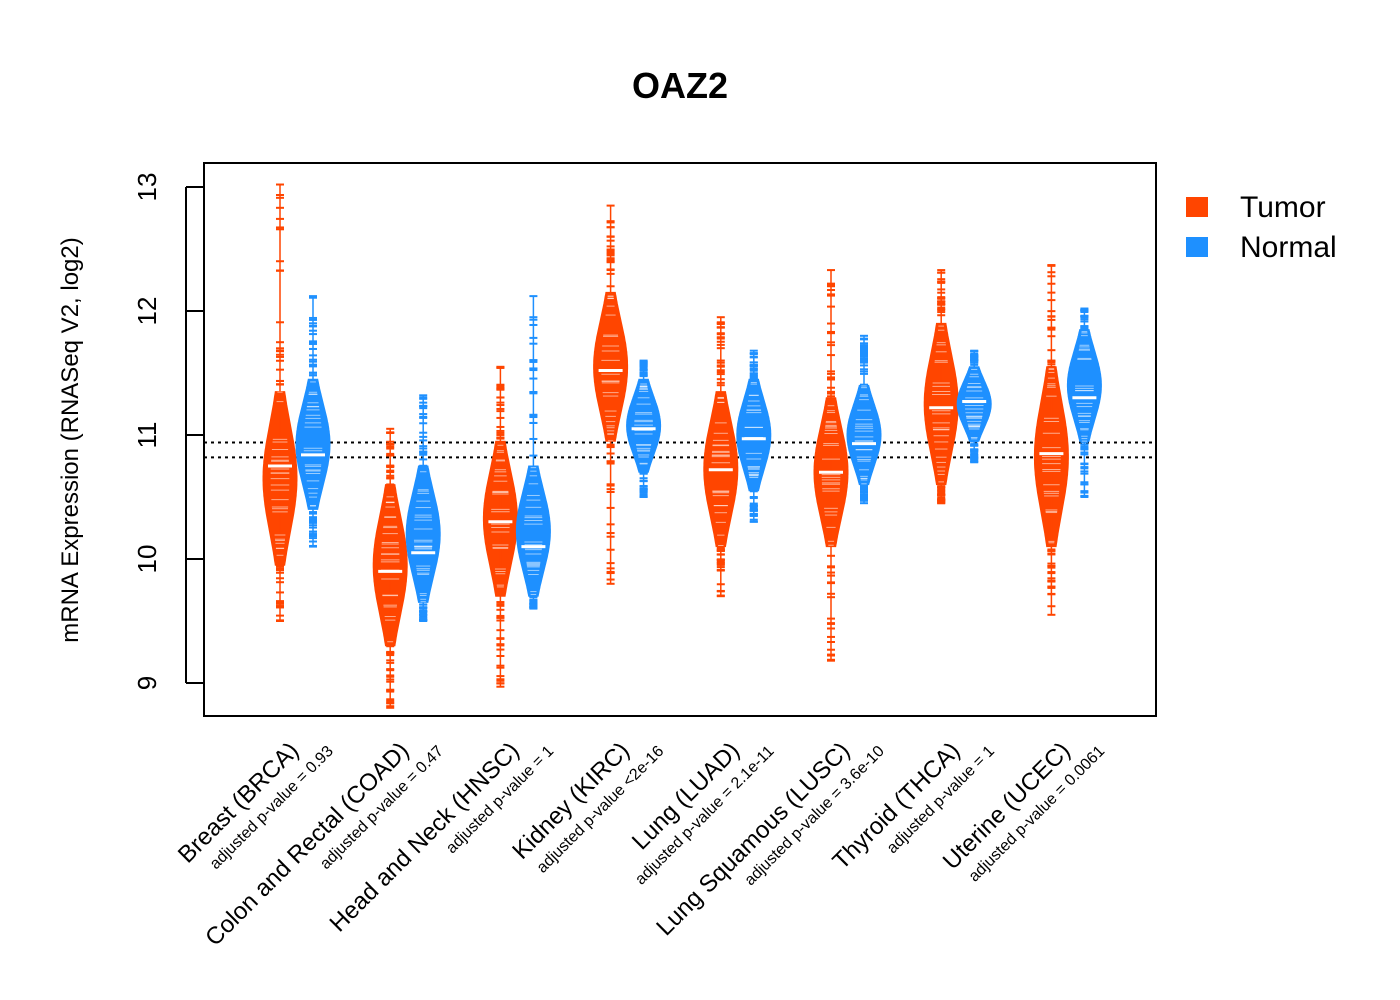 This screenshot has height=1000, width=1400. I want to click on legend-label: Normal, so click(1288, 247).